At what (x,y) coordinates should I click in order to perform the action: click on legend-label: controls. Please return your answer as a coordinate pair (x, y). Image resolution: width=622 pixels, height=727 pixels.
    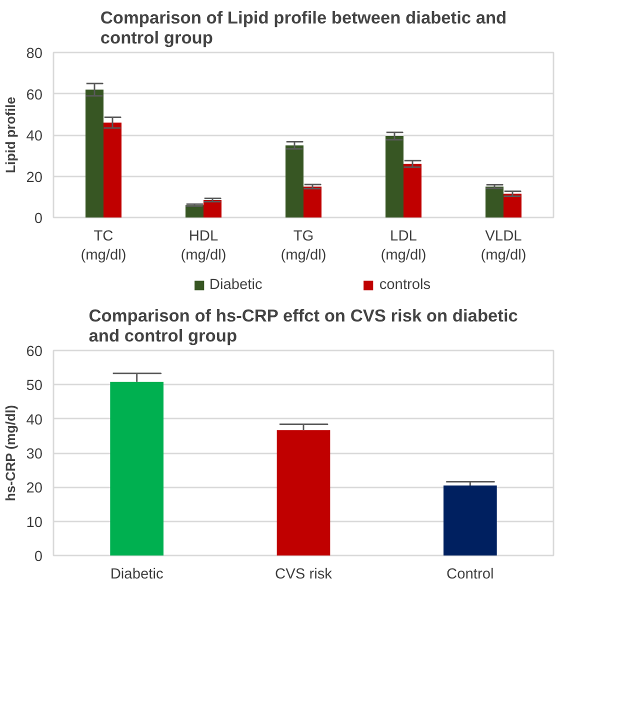
    Looking at the image, I should click on (405, 284).